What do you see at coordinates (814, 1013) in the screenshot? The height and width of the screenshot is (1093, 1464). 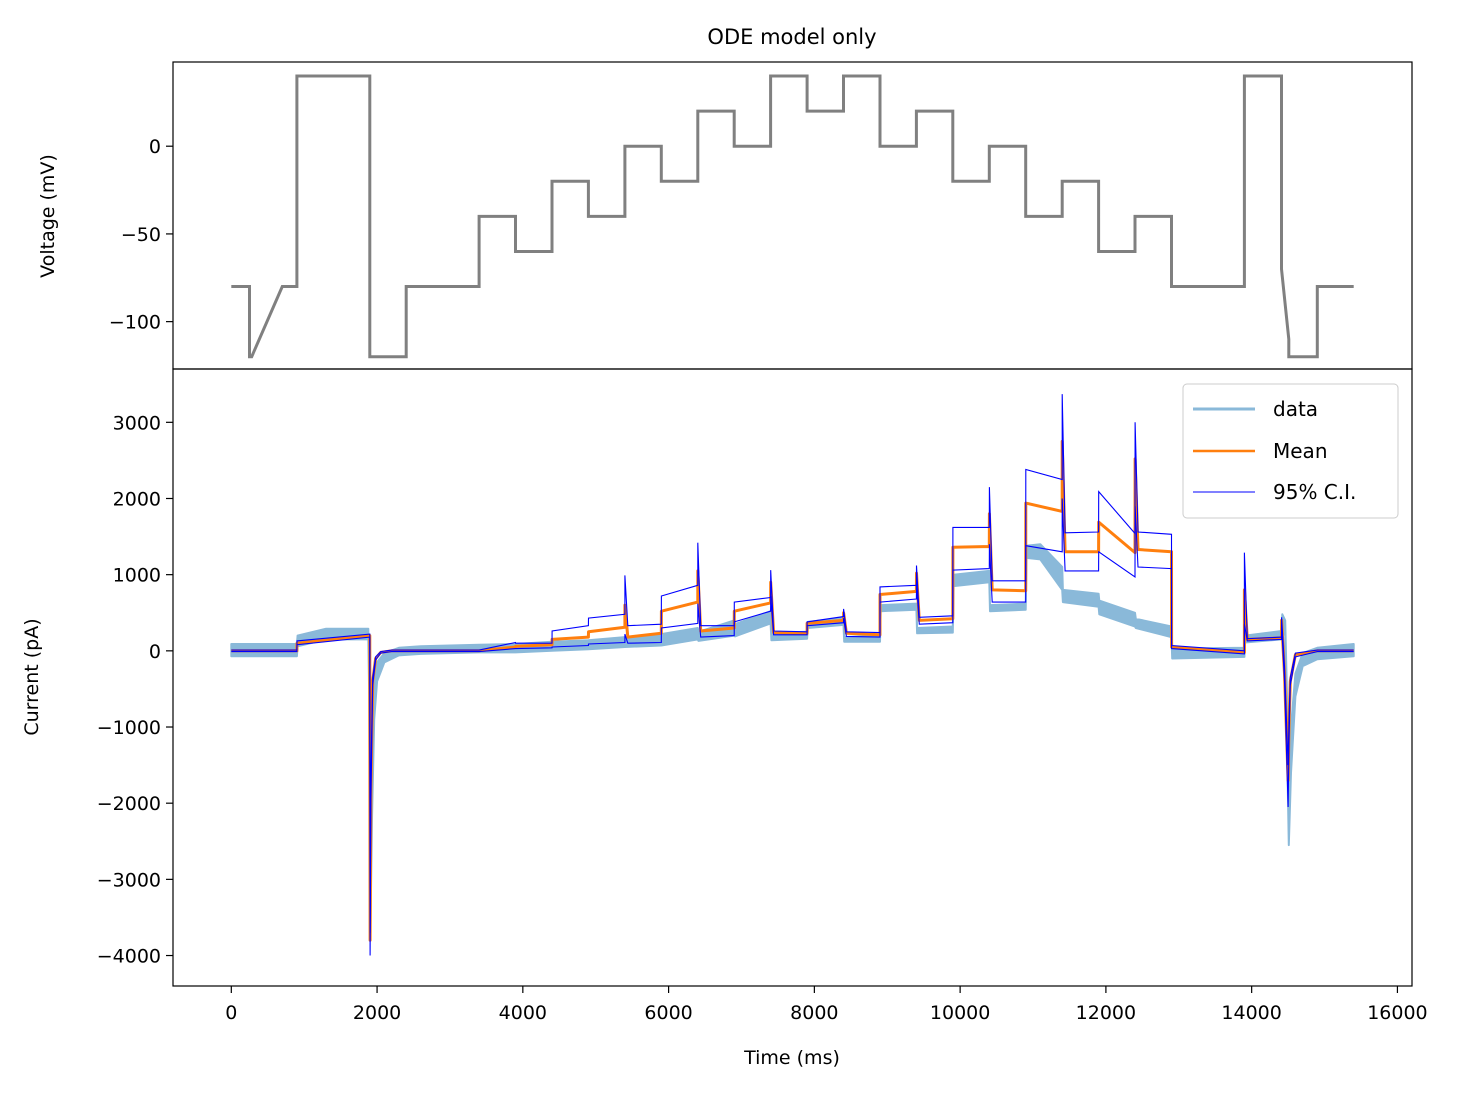 I see `time-x-tick-label: 8000` at bounding box center [814, 1013].